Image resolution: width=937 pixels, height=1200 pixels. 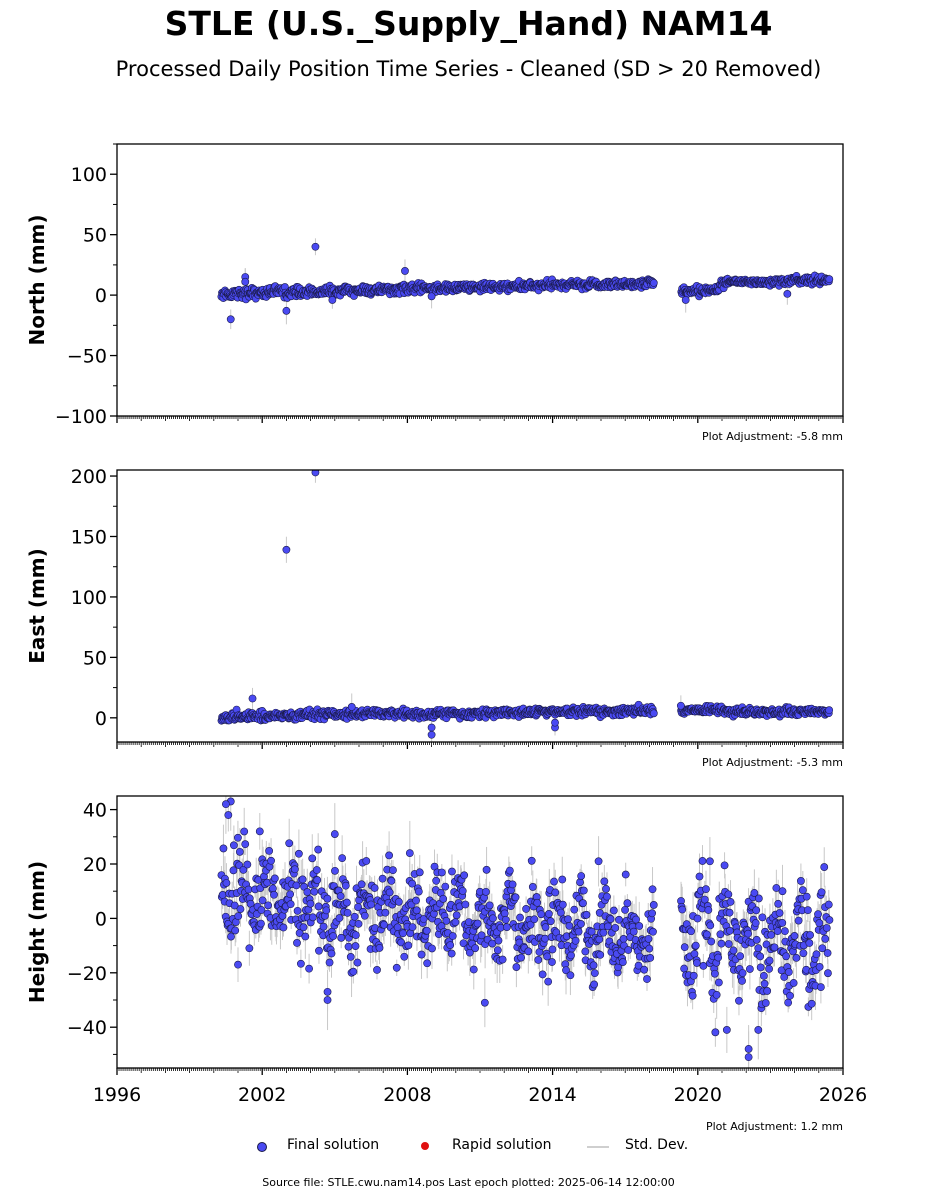 I want to click on plot-adjustment-note: Plot Adjustment: -5.8 mm, so click(x=772, y=436).